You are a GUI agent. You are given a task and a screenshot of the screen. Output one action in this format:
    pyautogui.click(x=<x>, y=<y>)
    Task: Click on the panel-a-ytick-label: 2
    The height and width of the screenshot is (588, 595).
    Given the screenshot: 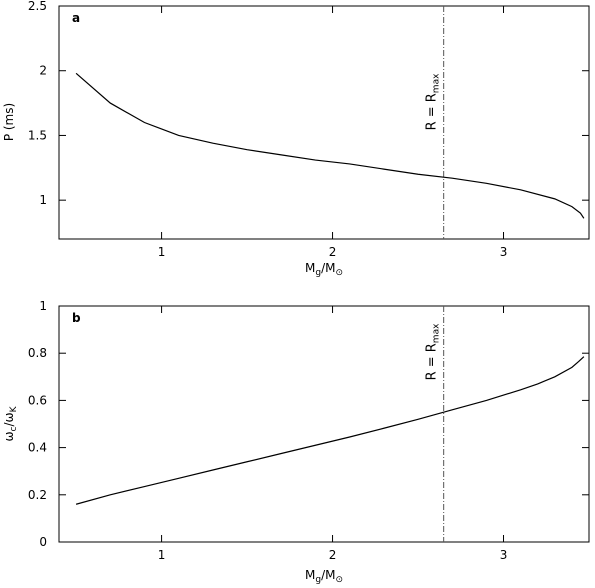 What is the action you would take?
    pyautogui.click(x=43, y=71)
    